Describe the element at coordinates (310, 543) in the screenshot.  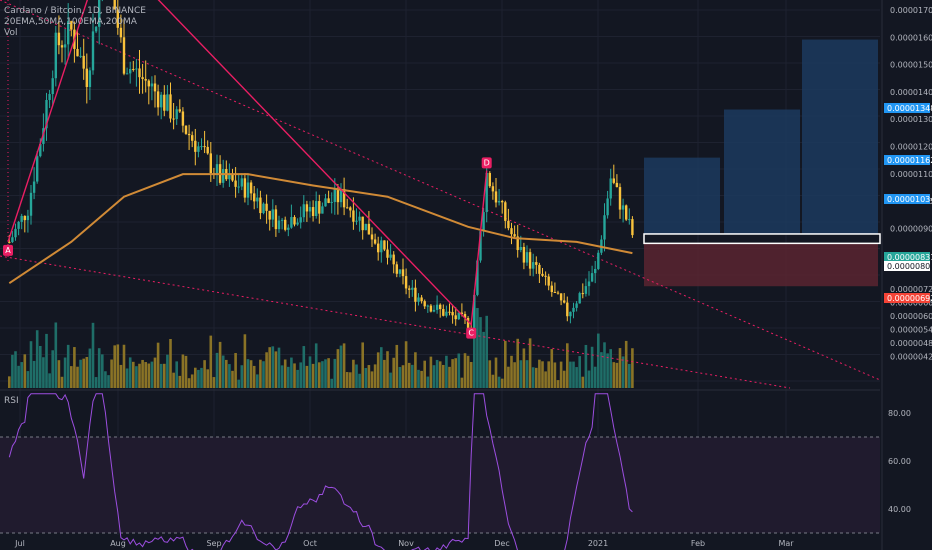
I see `time-tick-label: Oct` at that location.